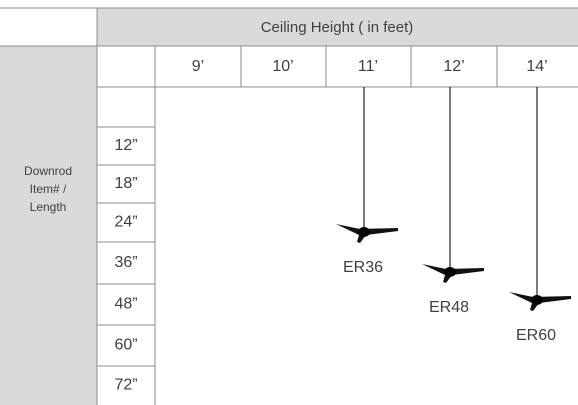  Describe the element at coordinates (453, 66) in the screenshot. I see `column-label: 12’` at that location.